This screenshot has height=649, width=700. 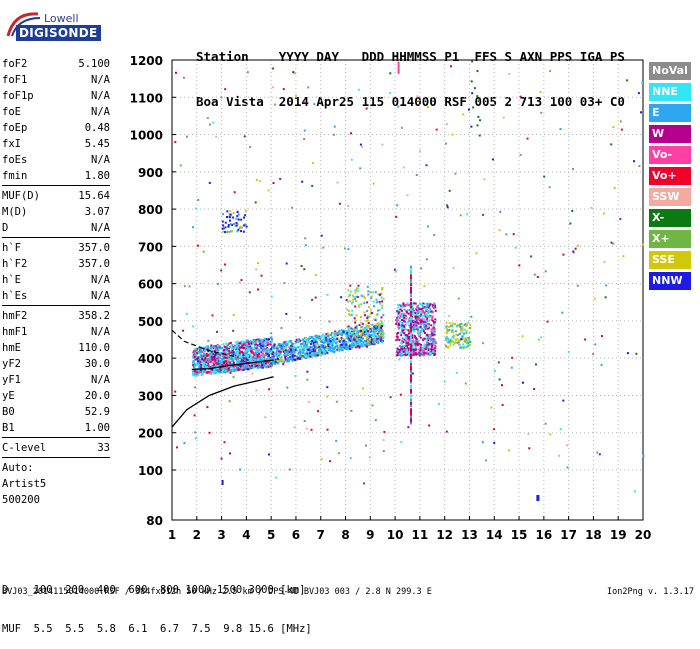 I want to click on param-value: 0.48, so click(x=97, y=128).